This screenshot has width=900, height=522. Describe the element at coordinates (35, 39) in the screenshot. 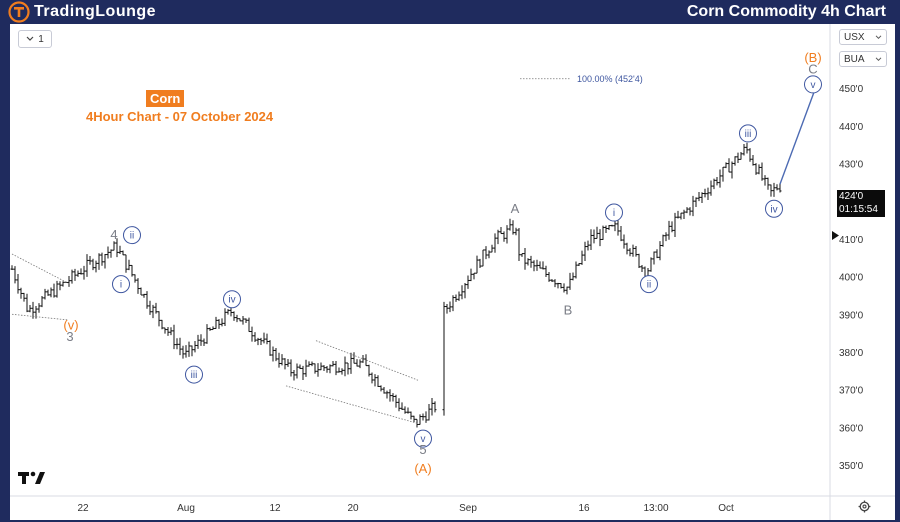

I see `interval-selector: 1` at that location.